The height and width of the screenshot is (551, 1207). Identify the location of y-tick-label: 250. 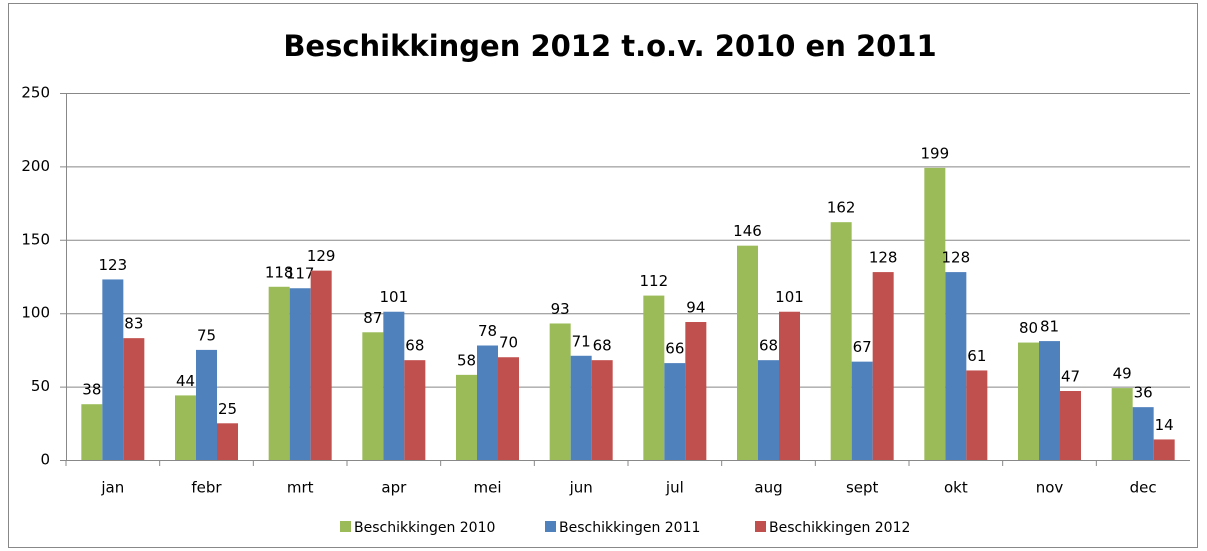
(35, 93).